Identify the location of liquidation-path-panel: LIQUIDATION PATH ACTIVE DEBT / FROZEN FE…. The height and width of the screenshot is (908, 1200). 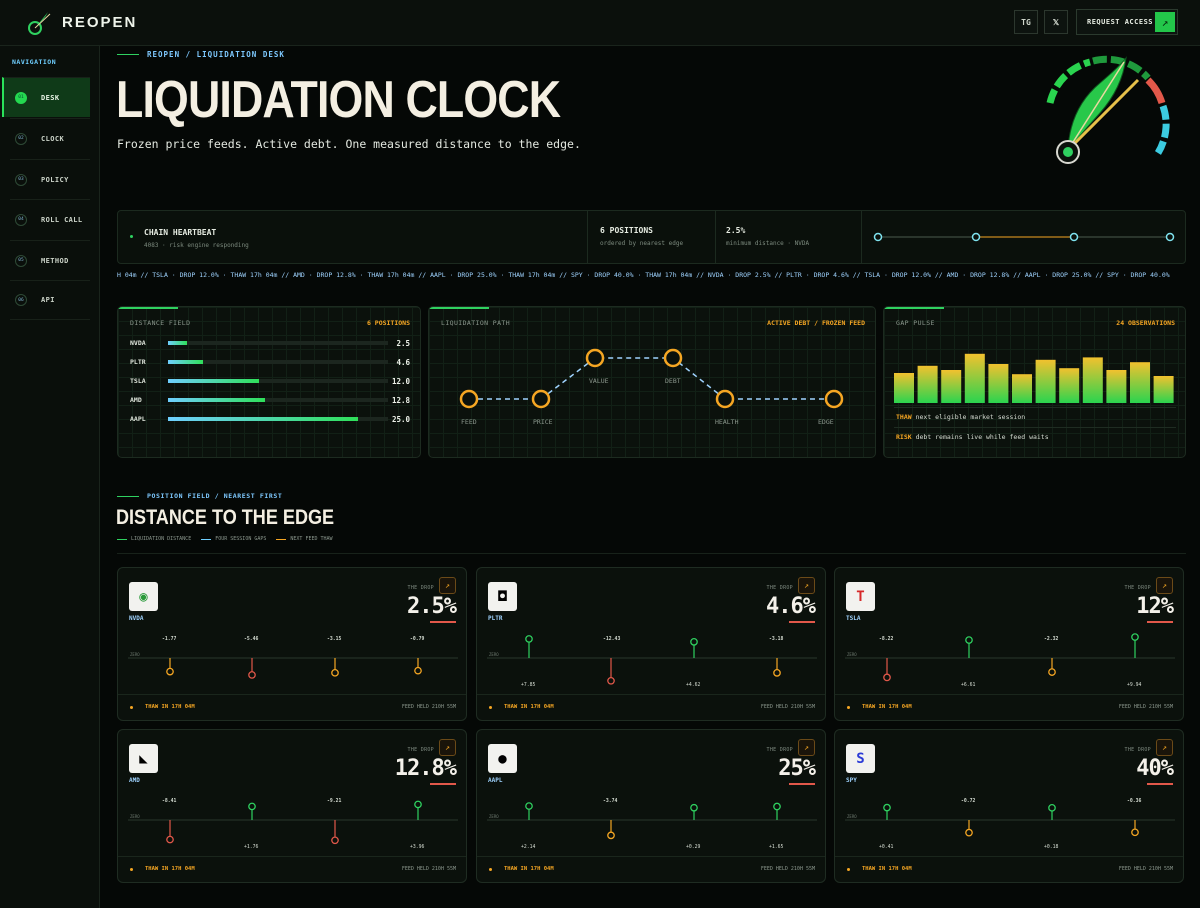
(652, 382).